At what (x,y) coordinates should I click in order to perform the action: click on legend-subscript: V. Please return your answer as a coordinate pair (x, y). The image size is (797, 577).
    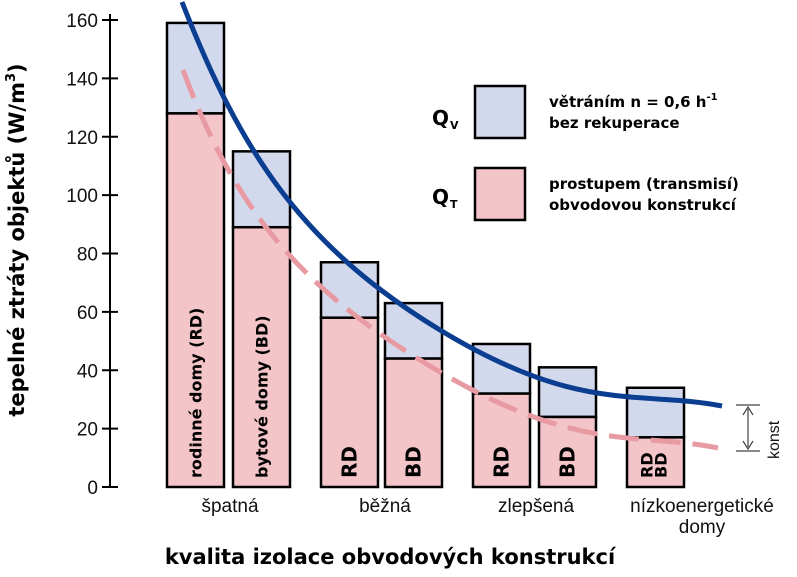
    Looking at the image, I should click on (454, 125).